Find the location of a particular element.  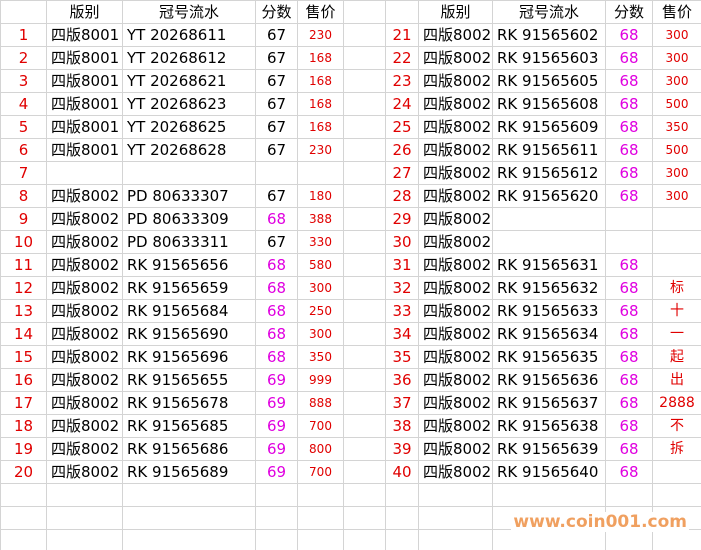

price: 888 is located at coordinates (320, 403).